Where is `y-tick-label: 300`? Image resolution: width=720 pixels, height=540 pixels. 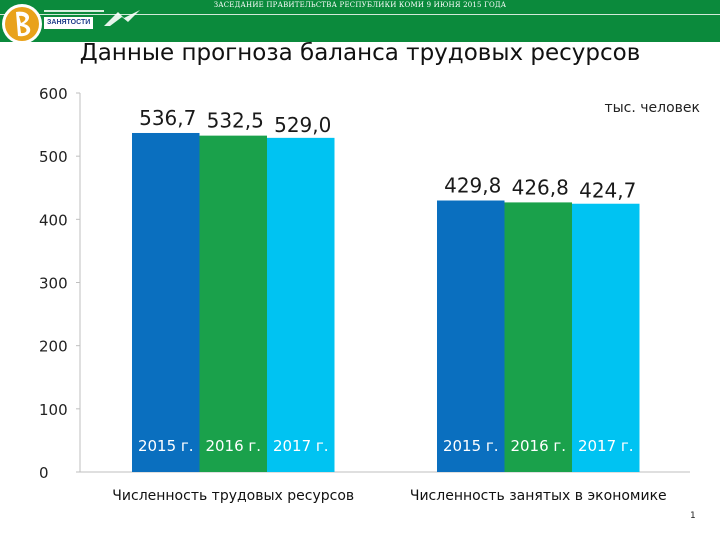
y-tick-label: 300 is located at coordinates (53, 284).